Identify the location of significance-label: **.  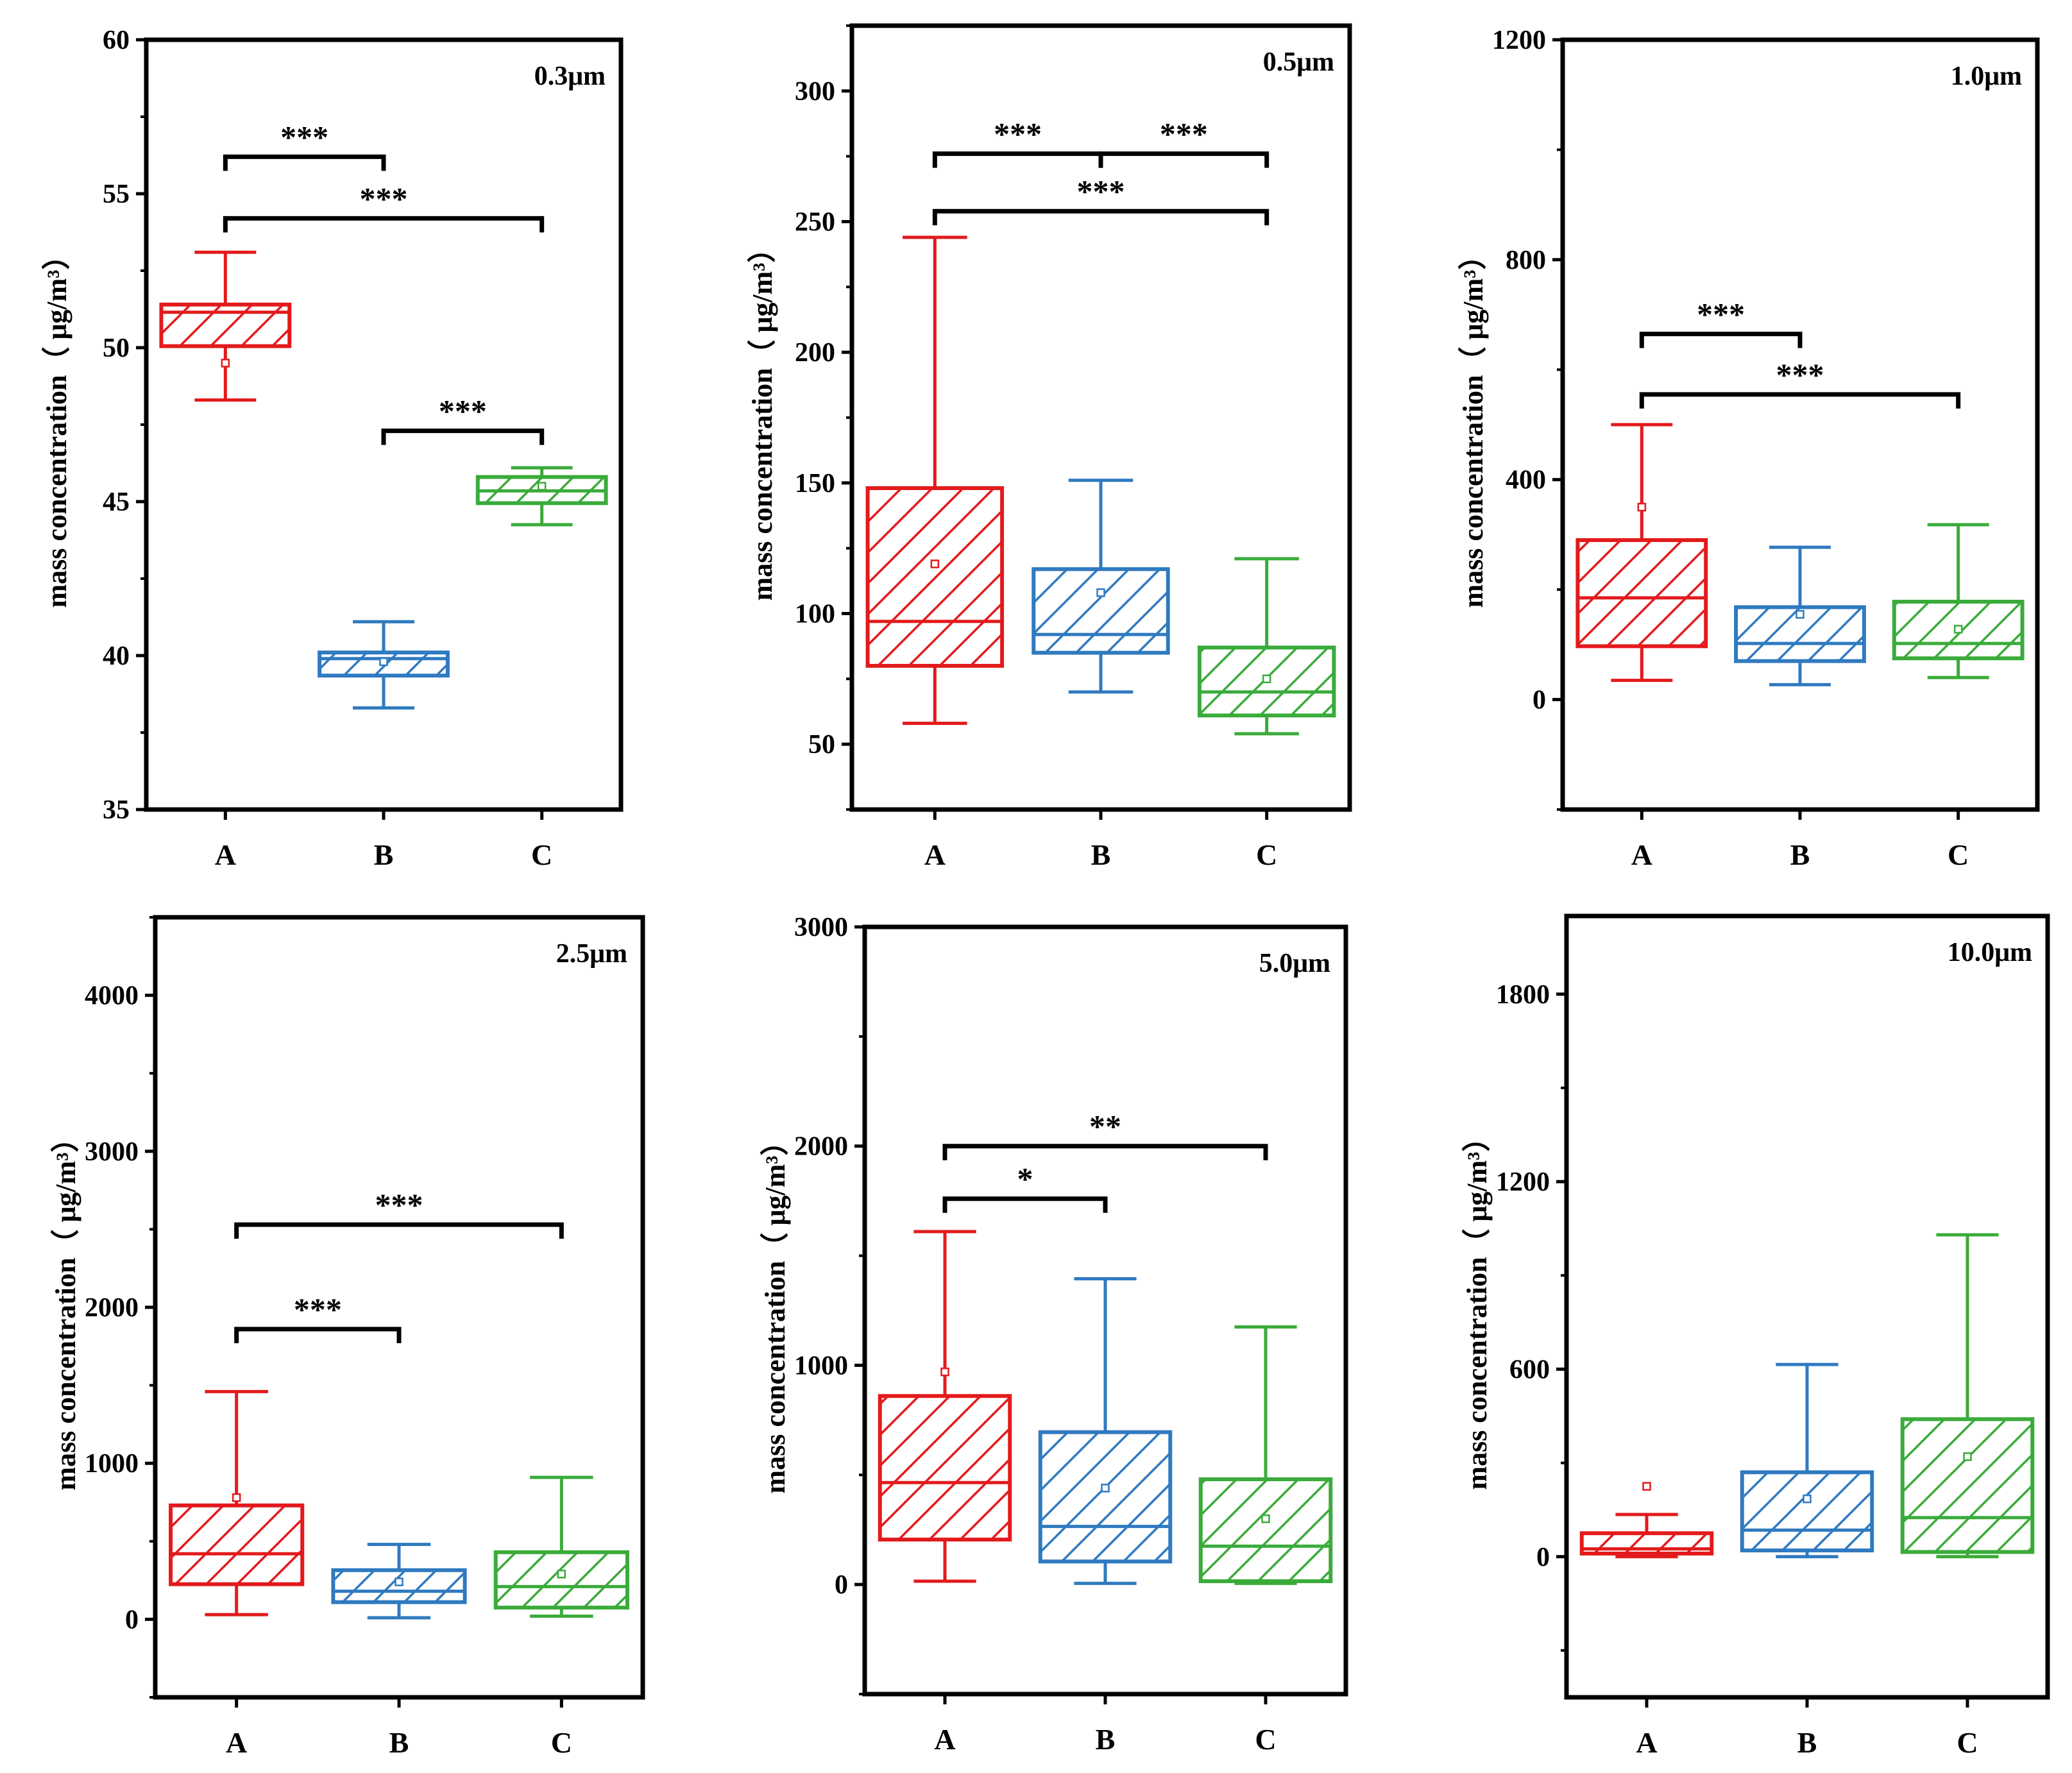
(1105, 1126).